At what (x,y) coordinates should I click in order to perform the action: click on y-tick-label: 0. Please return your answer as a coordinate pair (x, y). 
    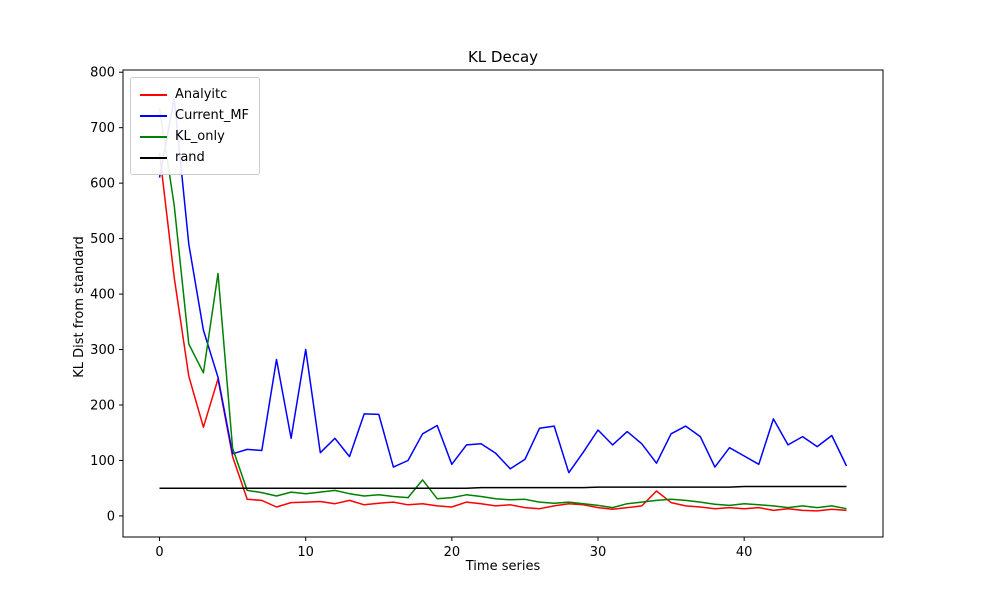
    Looking at the image, I should click on (111, 516).